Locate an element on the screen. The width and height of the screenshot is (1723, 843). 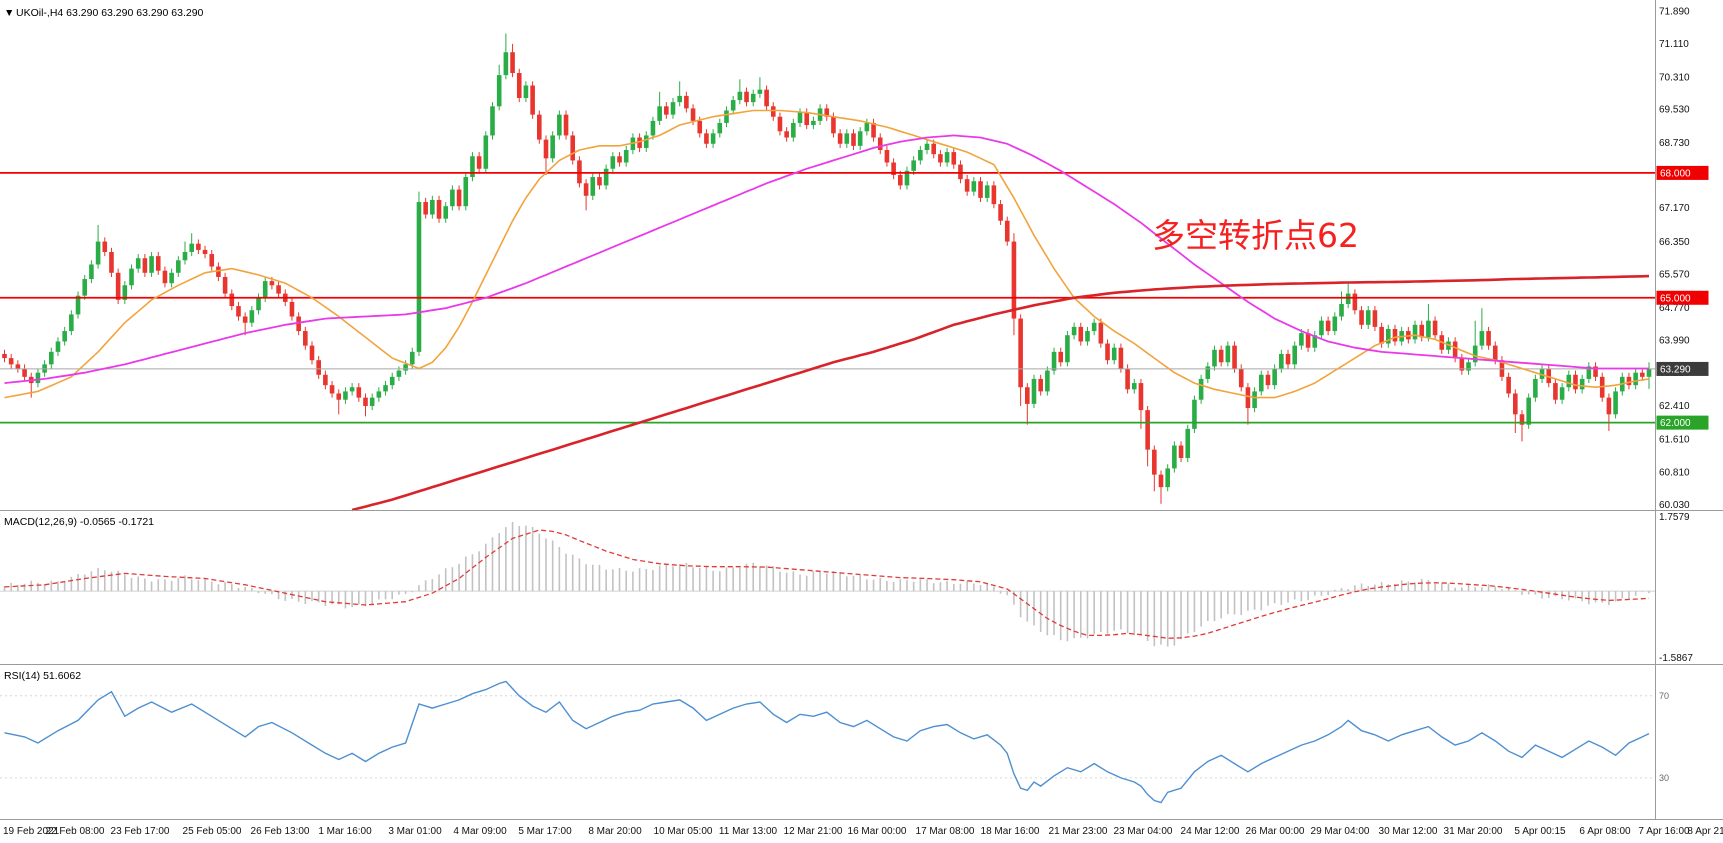
svg-text: 12 Mar 21:00 is located at coordinates (813, 831).